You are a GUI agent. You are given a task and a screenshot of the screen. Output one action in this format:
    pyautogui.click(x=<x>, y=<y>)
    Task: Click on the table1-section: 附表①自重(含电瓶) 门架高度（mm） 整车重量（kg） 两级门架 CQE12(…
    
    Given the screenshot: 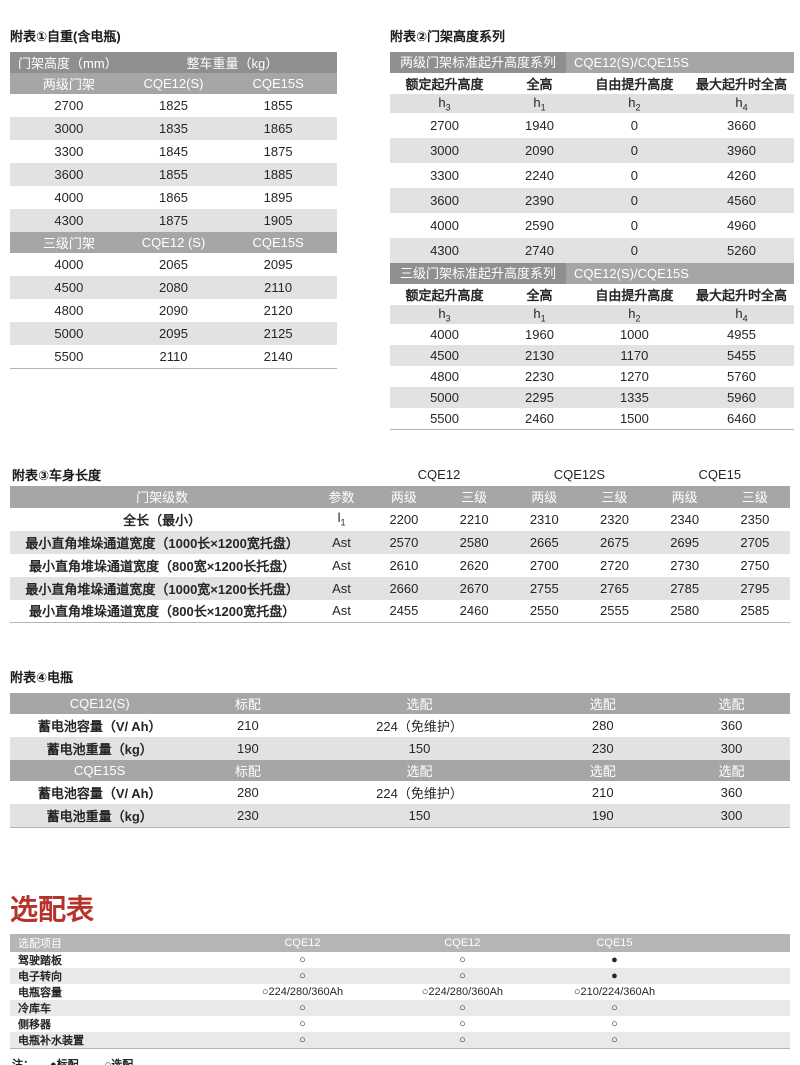 What is the action you would take?
    pyautogui.click(x=173, y=197)
    